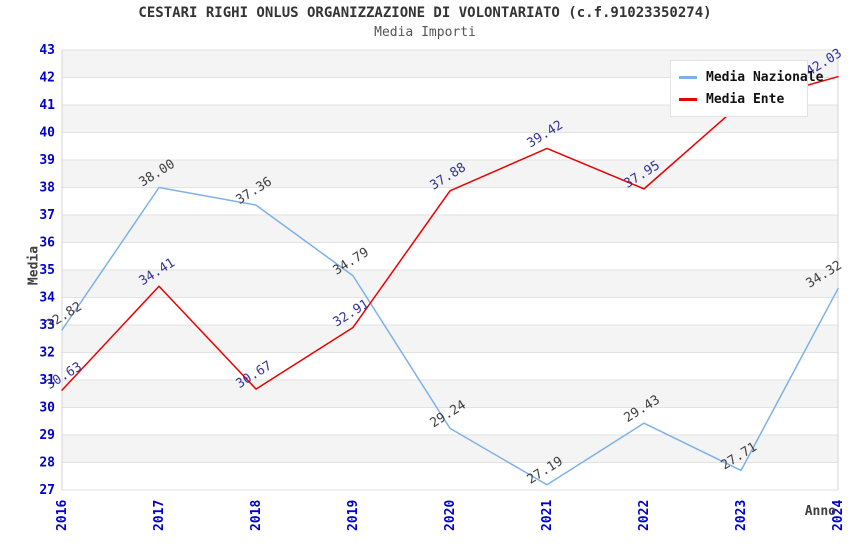 The height and width of the screenshot is (550, 850). Describe the element at coordinates (547, 515) in the screenshot. I see `svg-text: 2021` at that location.